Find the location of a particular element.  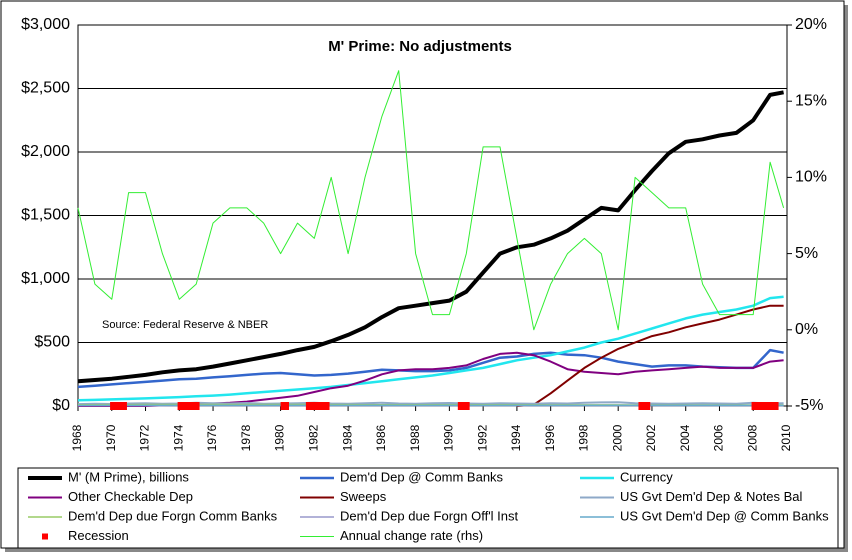

x-tick-label: 1968 is located at coordinates (77, 437).